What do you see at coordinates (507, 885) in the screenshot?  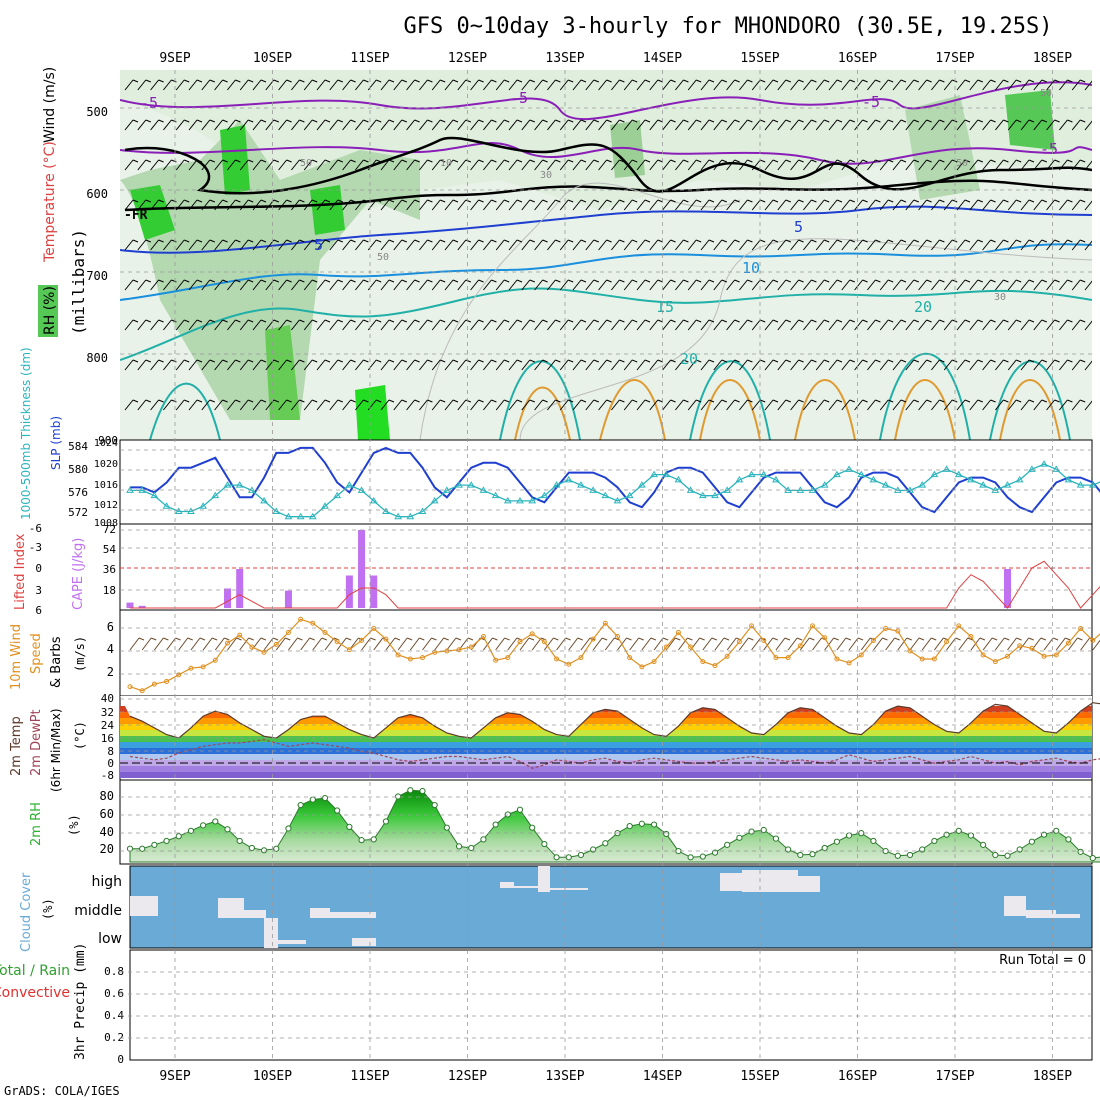 I see `cloud-block` at bounding box center [507, 885].